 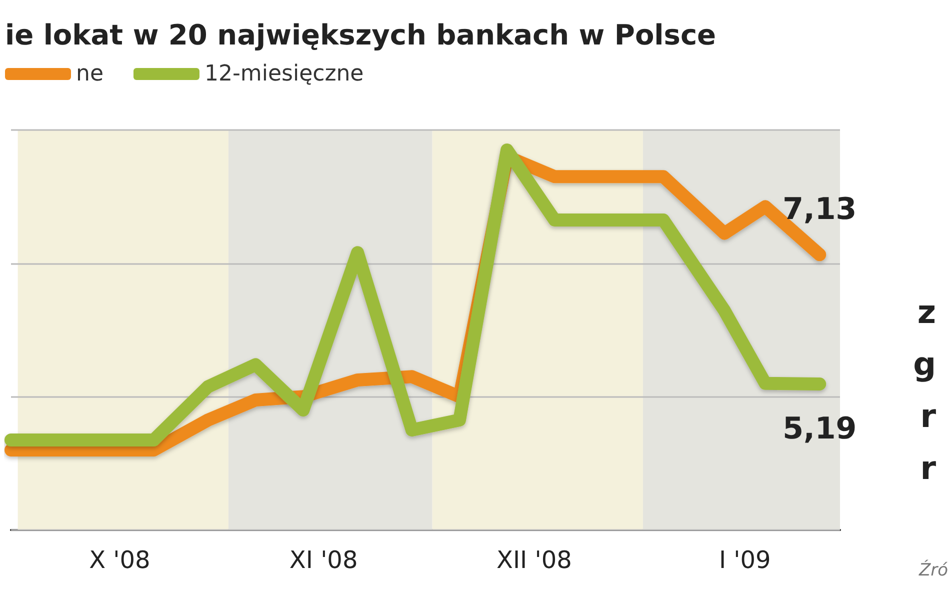 I want to click on x-tick-label: XI '08, so click(x=323, y=560).